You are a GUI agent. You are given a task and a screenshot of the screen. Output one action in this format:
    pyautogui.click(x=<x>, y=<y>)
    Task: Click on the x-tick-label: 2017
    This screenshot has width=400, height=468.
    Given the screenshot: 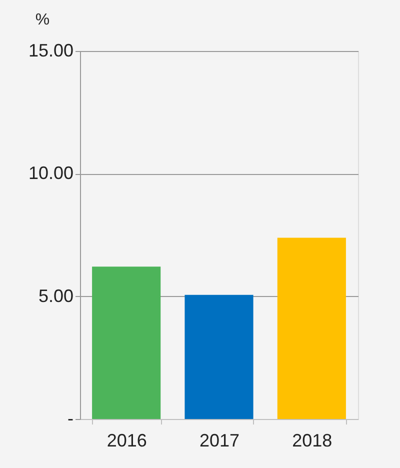 What is the action you would take?
    pyautogui.click(x=219, y=440)
    